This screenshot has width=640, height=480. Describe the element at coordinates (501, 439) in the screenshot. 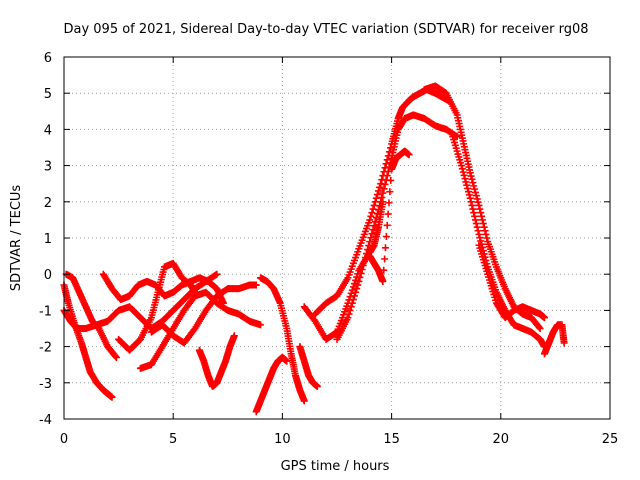

I see `x-tick-label: 20` at that location.